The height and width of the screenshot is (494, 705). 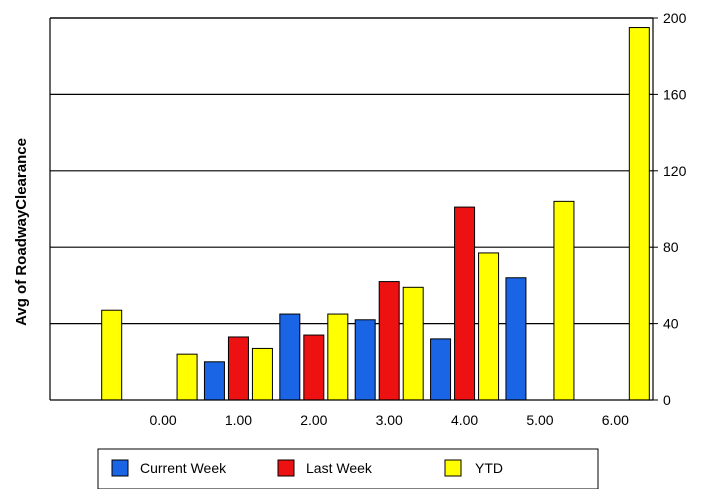 What do you see at coordinates (339, 468) in the screenshot?
I see `legend-label-last-week: Last Week` at bounding box center [339, 468].